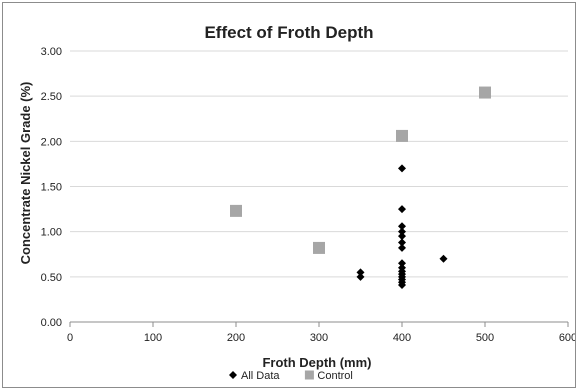 The image size is (580, 392). Describe the element at coordinates (51, 97) in the screenshot. I see `y-tick-label: 2.50` at that location.